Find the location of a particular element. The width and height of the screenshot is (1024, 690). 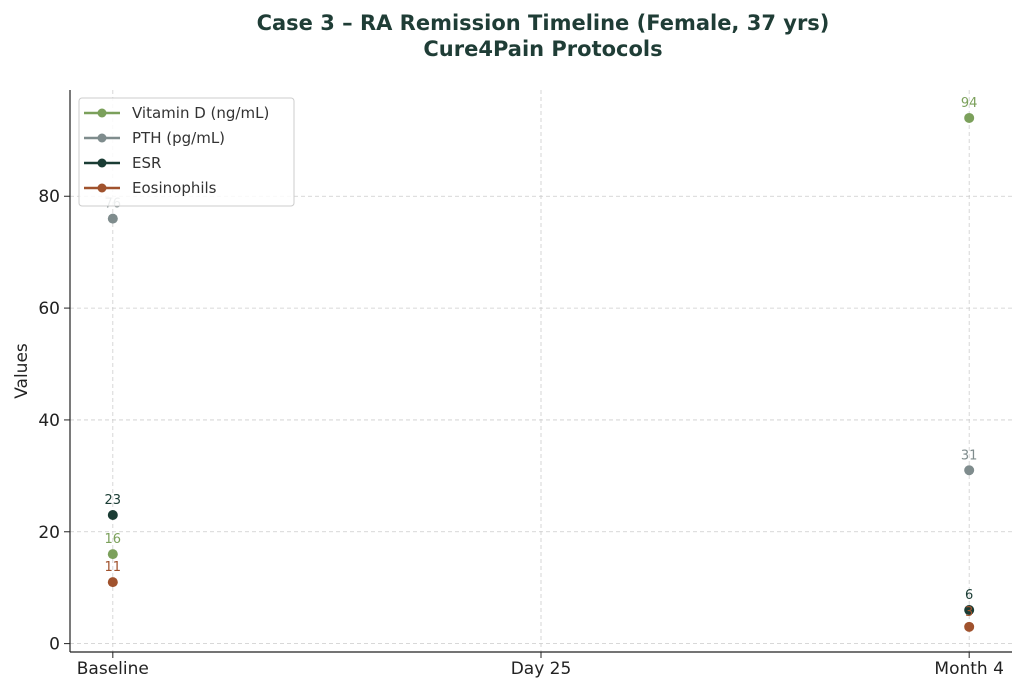

legend-label: Eosinophils is located at coordinates (174, 188).